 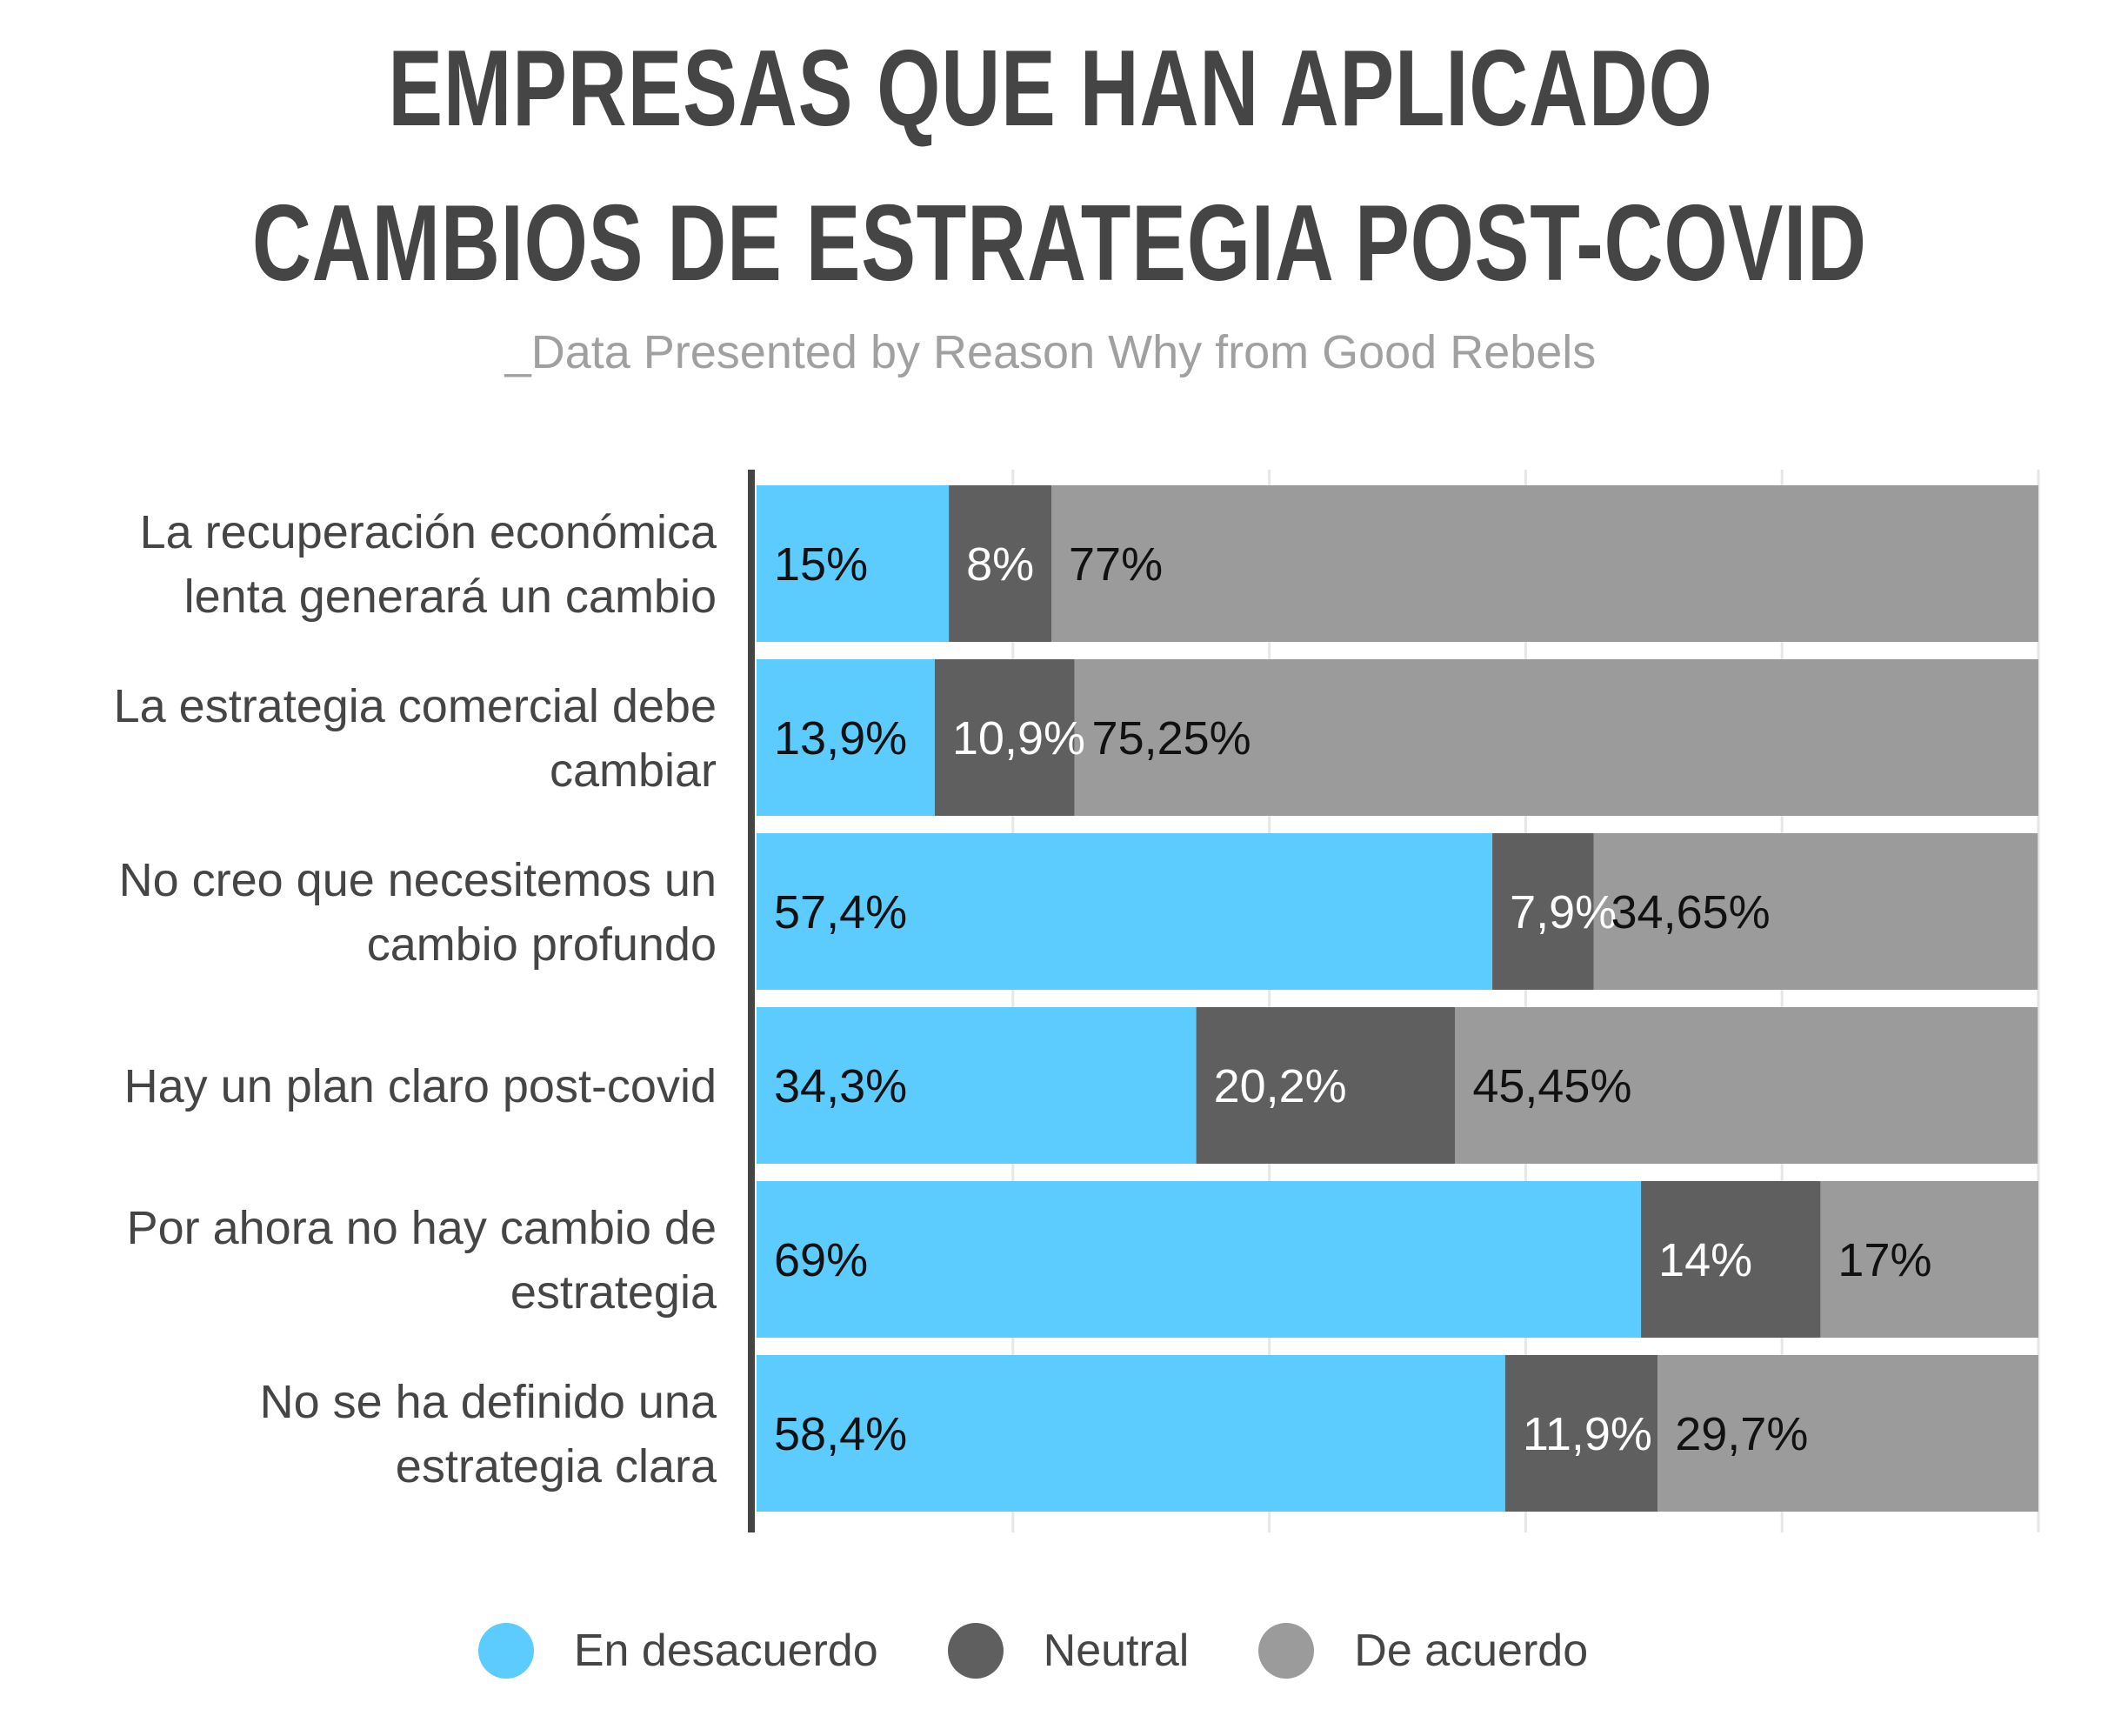 What do you see at coordinates (725, 1651) in the screenshot?
I see `legend-label-disagree: En desacuerdo` at bounding box center [725, 1651].